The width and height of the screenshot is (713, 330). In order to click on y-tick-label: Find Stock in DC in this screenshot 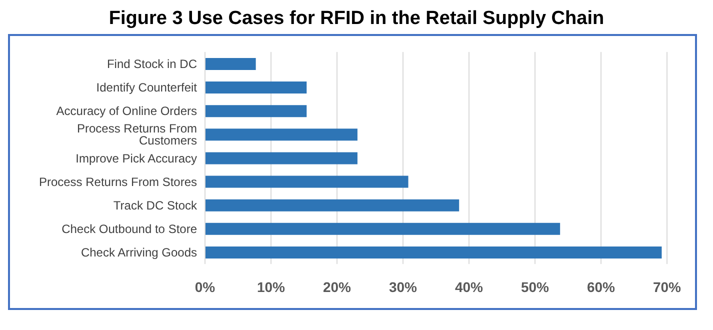, I will do `click(152, 64)`.